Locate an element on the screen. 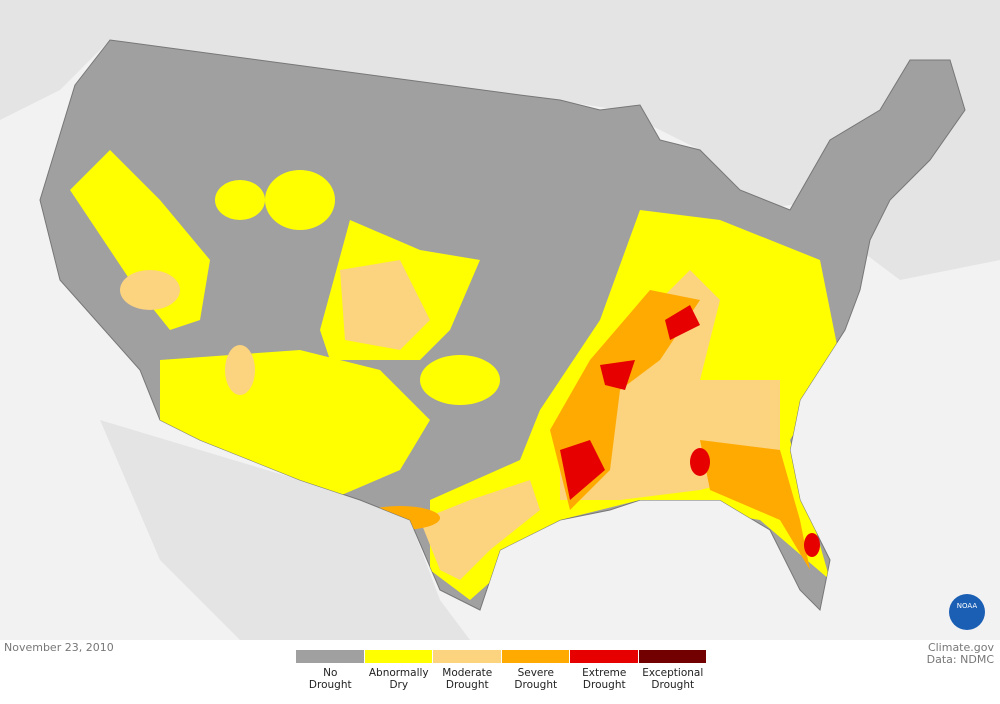 The image size is (1000, 704). legend-label: No Drought is located at coordinates (330, 679).